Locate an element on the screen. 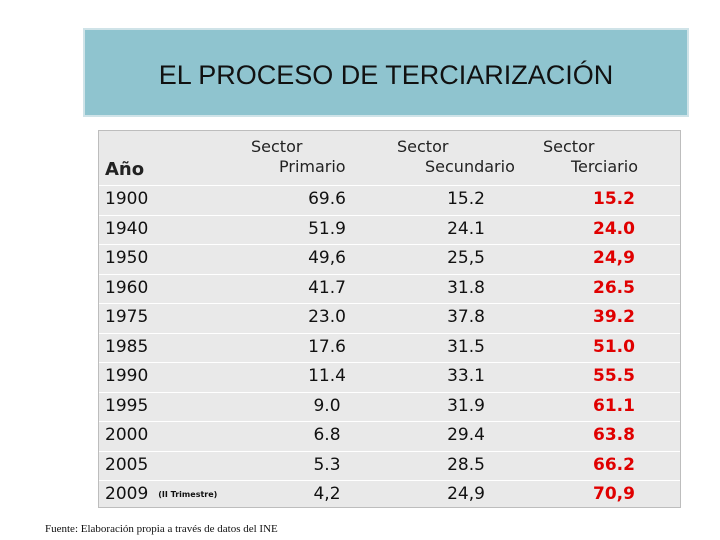 The width and height of the screenshot is (720, 540). year-value: 1990 is located at coordinates (127, 376).